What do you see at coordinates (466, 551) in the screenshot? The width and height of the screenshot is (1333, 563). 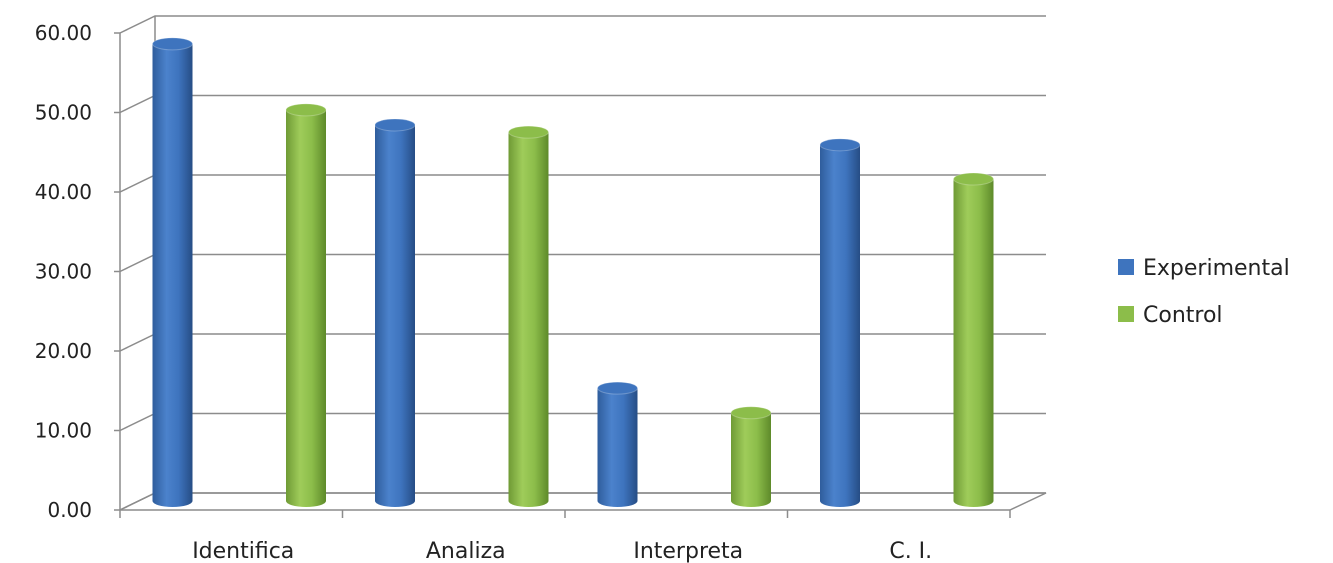 I see `x-tick-label: Analiza` at bounding box center [466, 551].